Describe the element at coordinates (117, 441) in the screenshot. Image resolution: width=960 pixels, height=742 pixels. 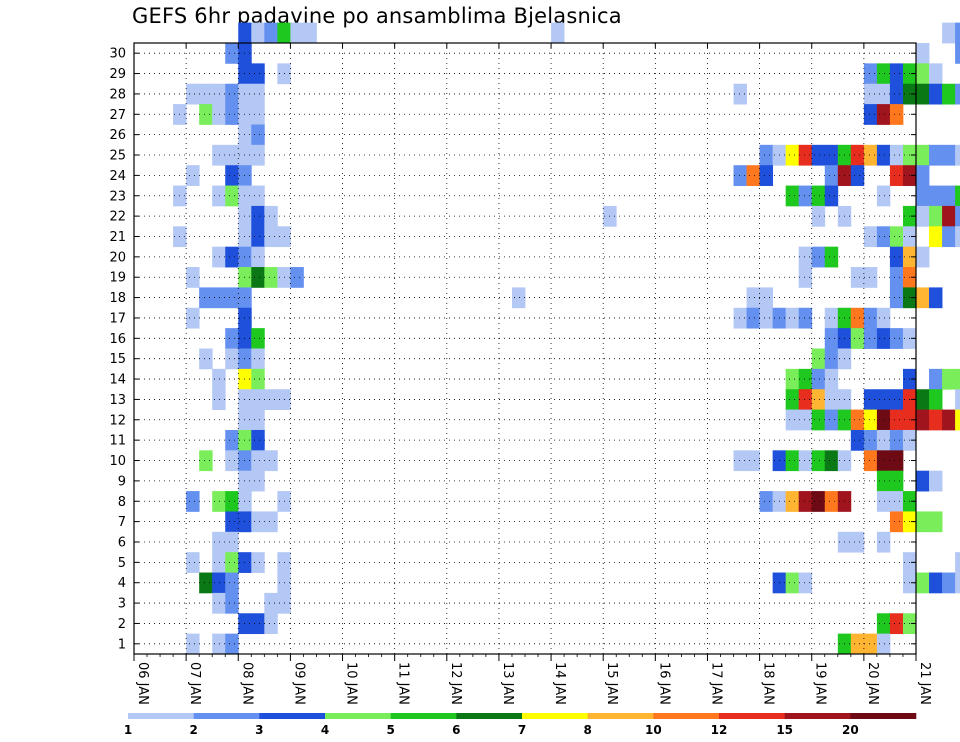
I see `y-tick-label: 11` at that location.